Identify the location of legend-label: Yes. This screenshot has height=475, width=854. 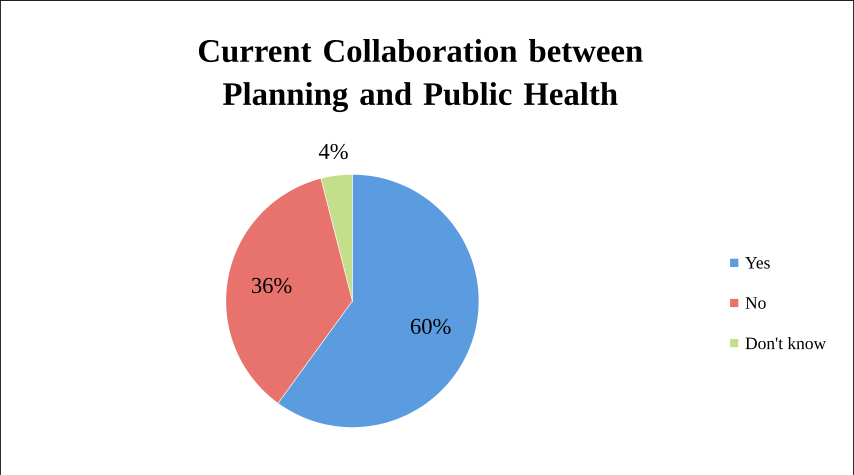
(757, 262).